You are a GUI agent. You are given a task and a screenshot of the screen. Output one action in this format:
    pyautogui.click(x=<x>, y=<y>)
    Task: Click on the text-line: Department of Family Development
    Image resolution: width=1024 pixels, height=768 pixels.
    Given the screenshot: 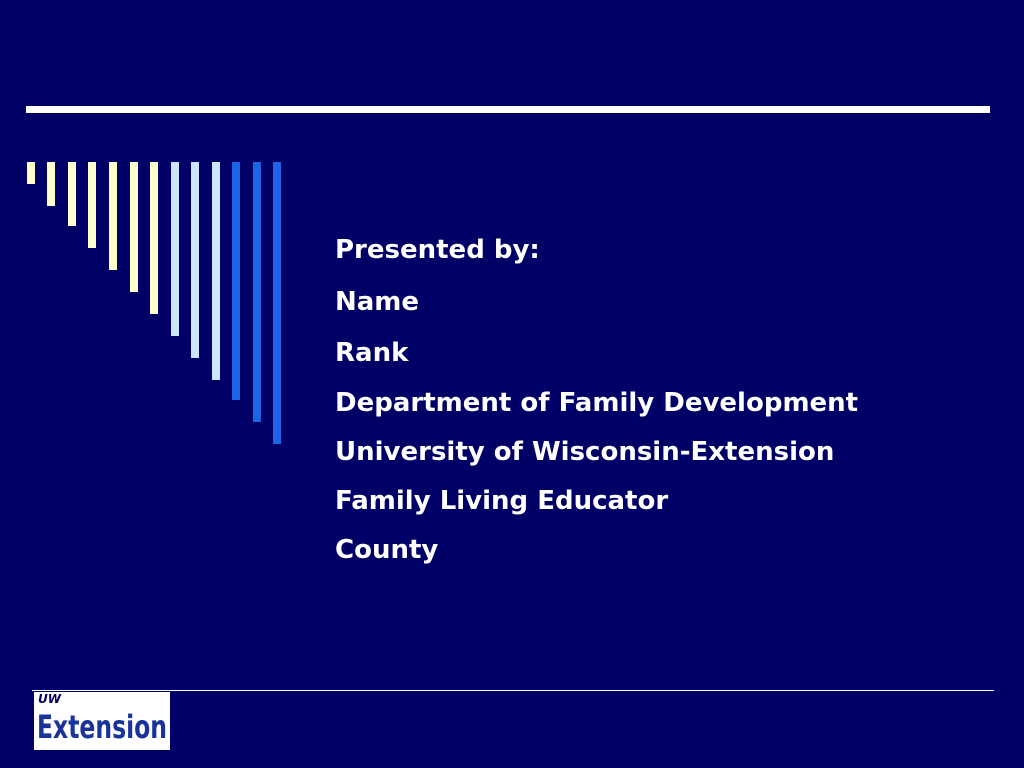 What is the action you would take?
    pyautogui.click(x=597, y=403)
    